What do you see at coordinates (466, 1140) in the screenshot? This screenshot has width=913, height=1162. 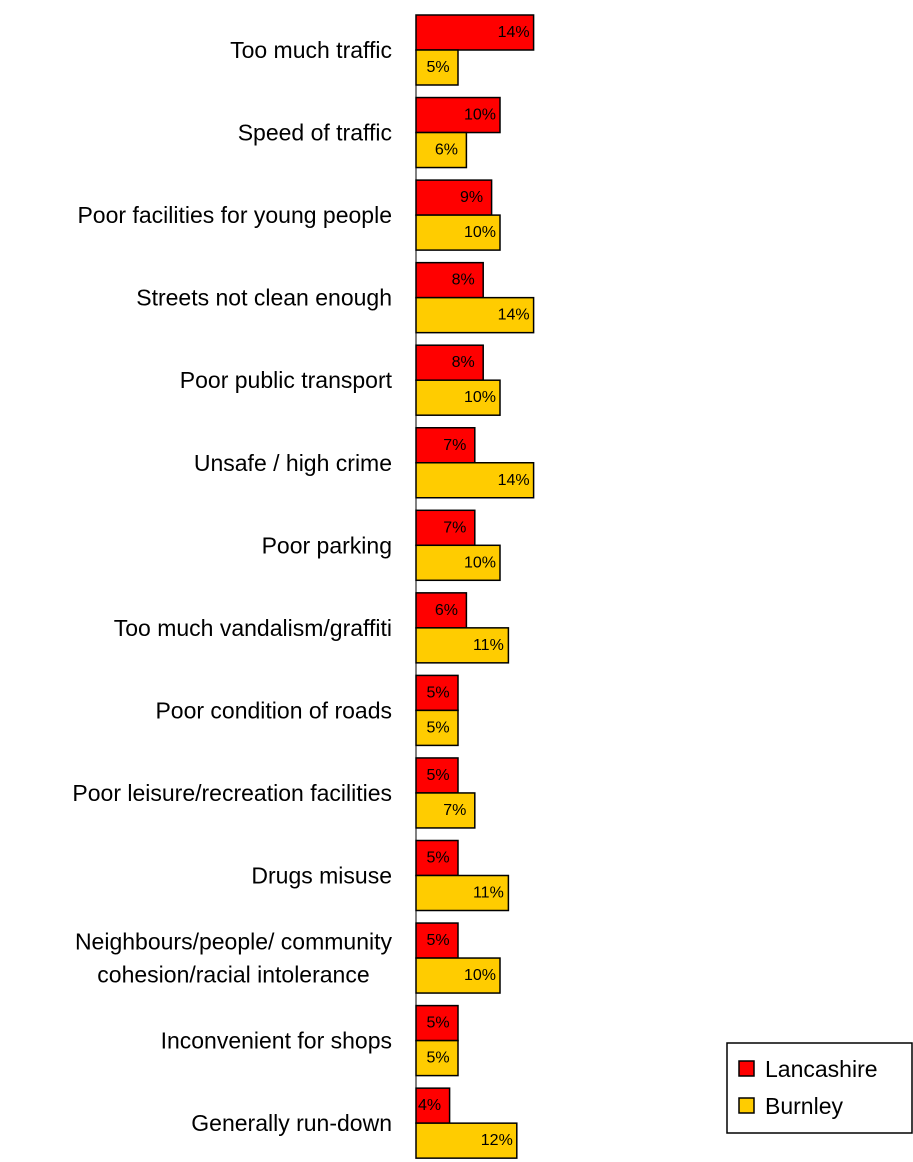 I see `bar-burnley-generally-run-down` at bounding box center [466, 1140].